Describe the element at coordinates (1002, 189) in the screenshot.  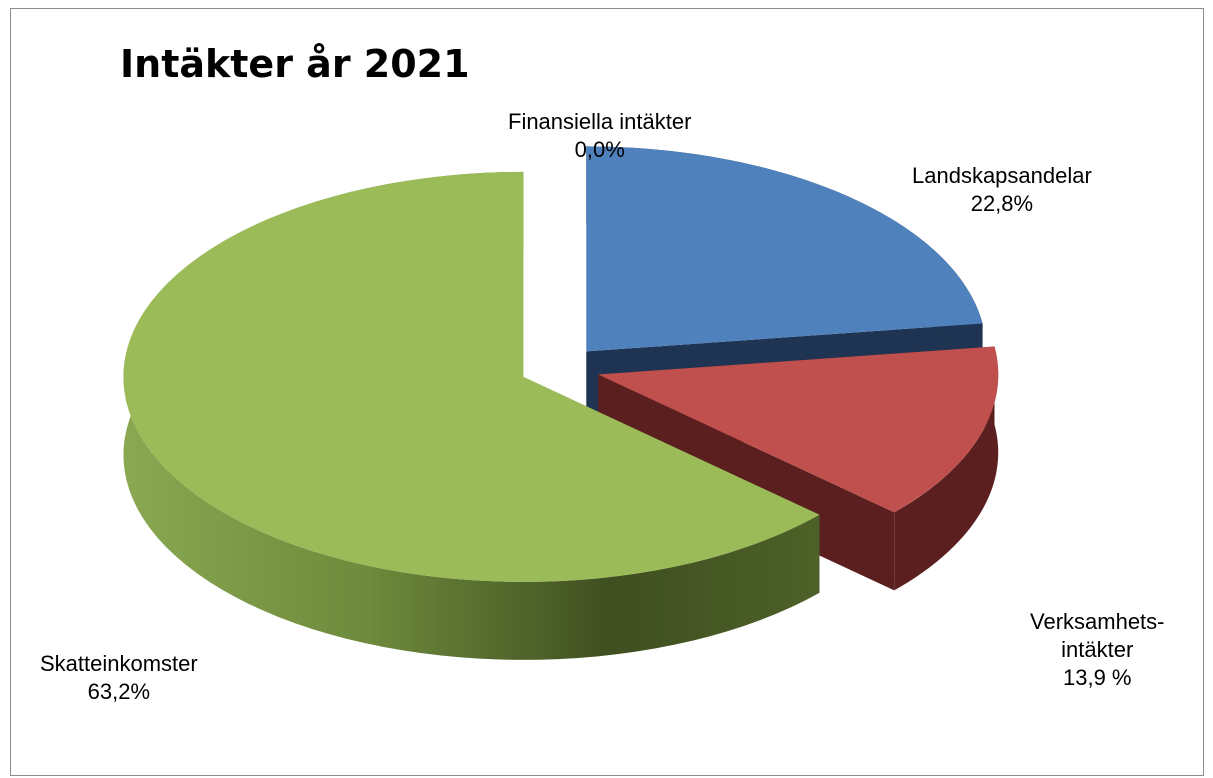
I see `data-label-landskapsandelar: Landskapsandelar 22,8%` at that location.